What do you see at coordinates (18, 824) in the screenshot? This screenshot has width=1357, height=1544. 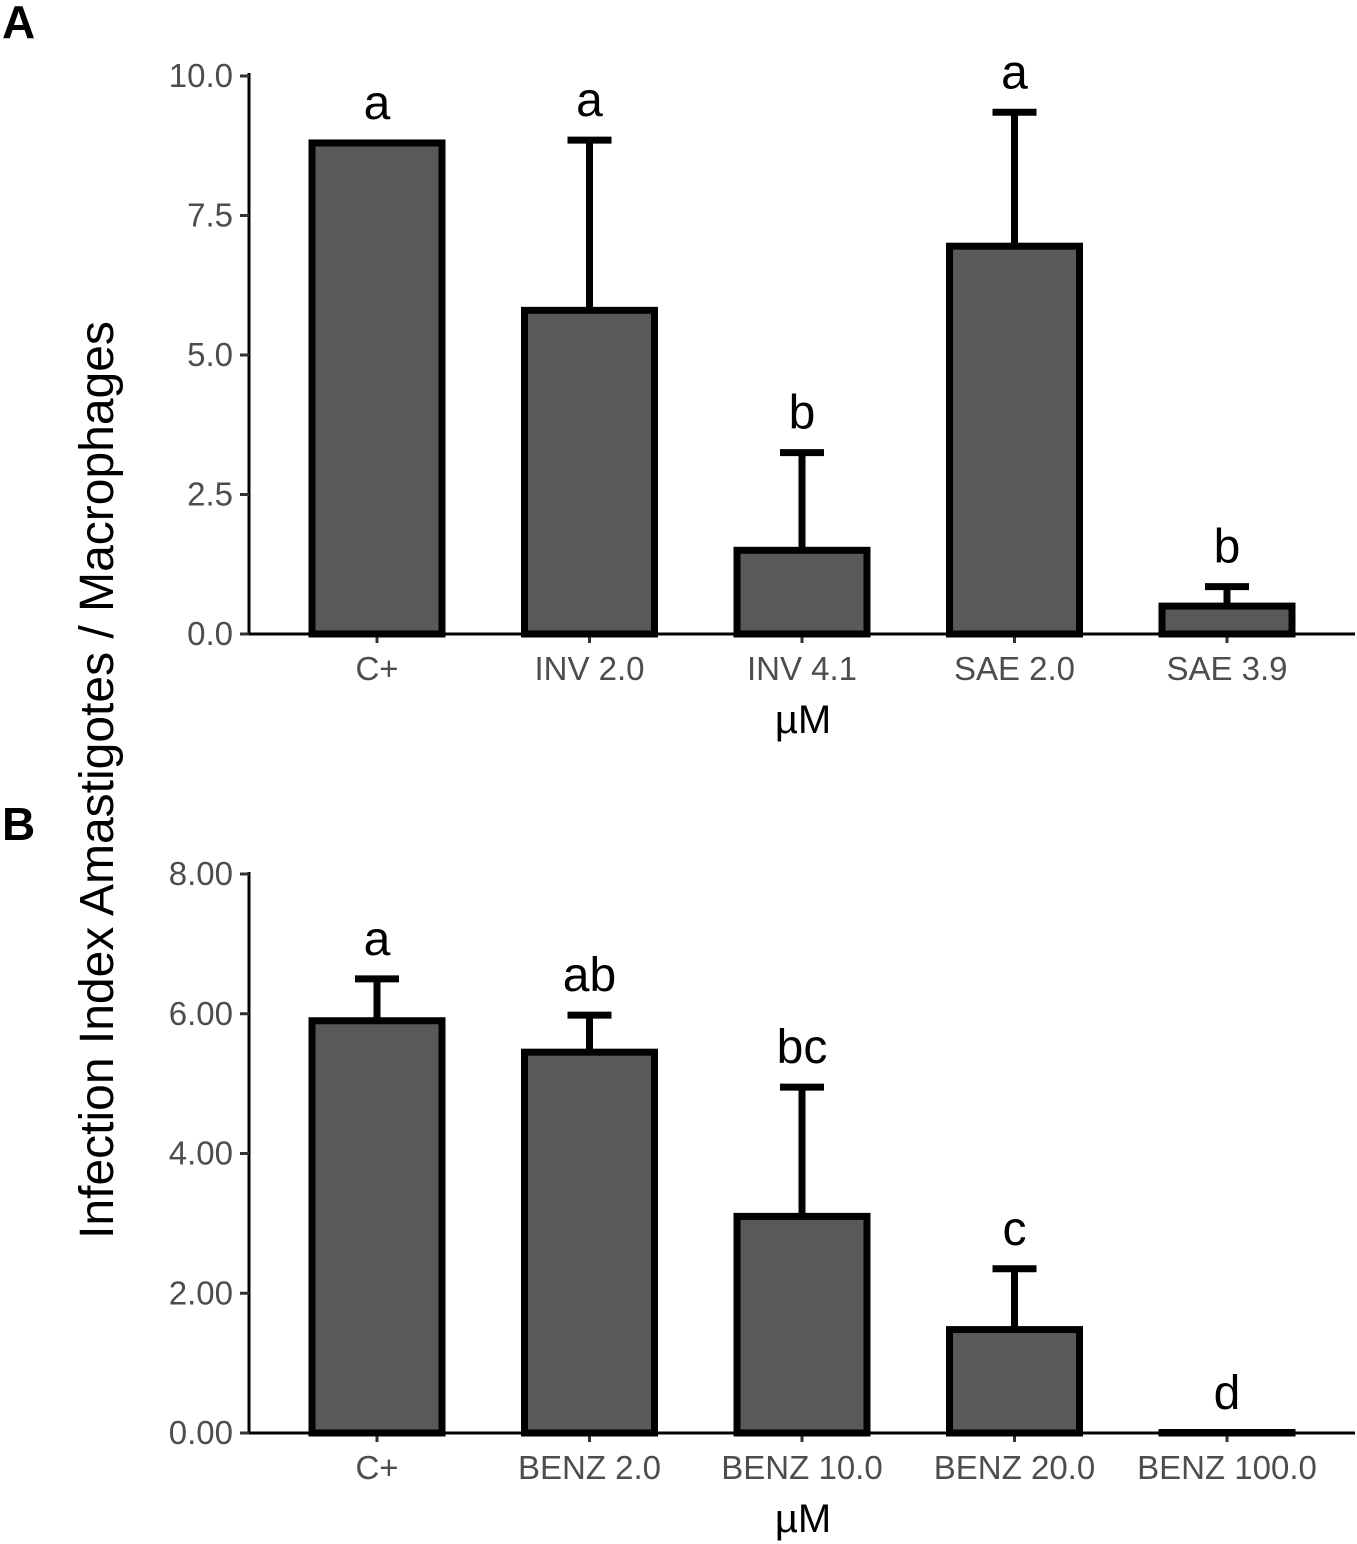 I see `panel-label-b: B` at bounding box center [18, 824].